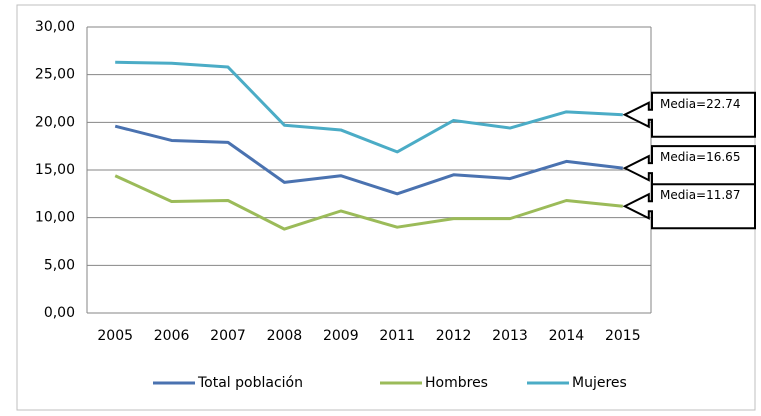  What do you see at coordinates (510, 336) in the screenshot?
I see `x-tick-label: 2013` at bounding box center [510, 336].